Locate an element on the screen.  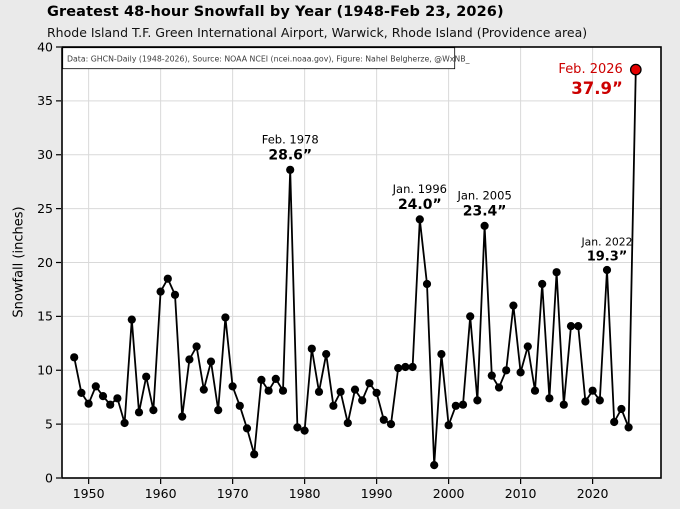
y-tick-label: 25 is located at coordinates (45, 208).